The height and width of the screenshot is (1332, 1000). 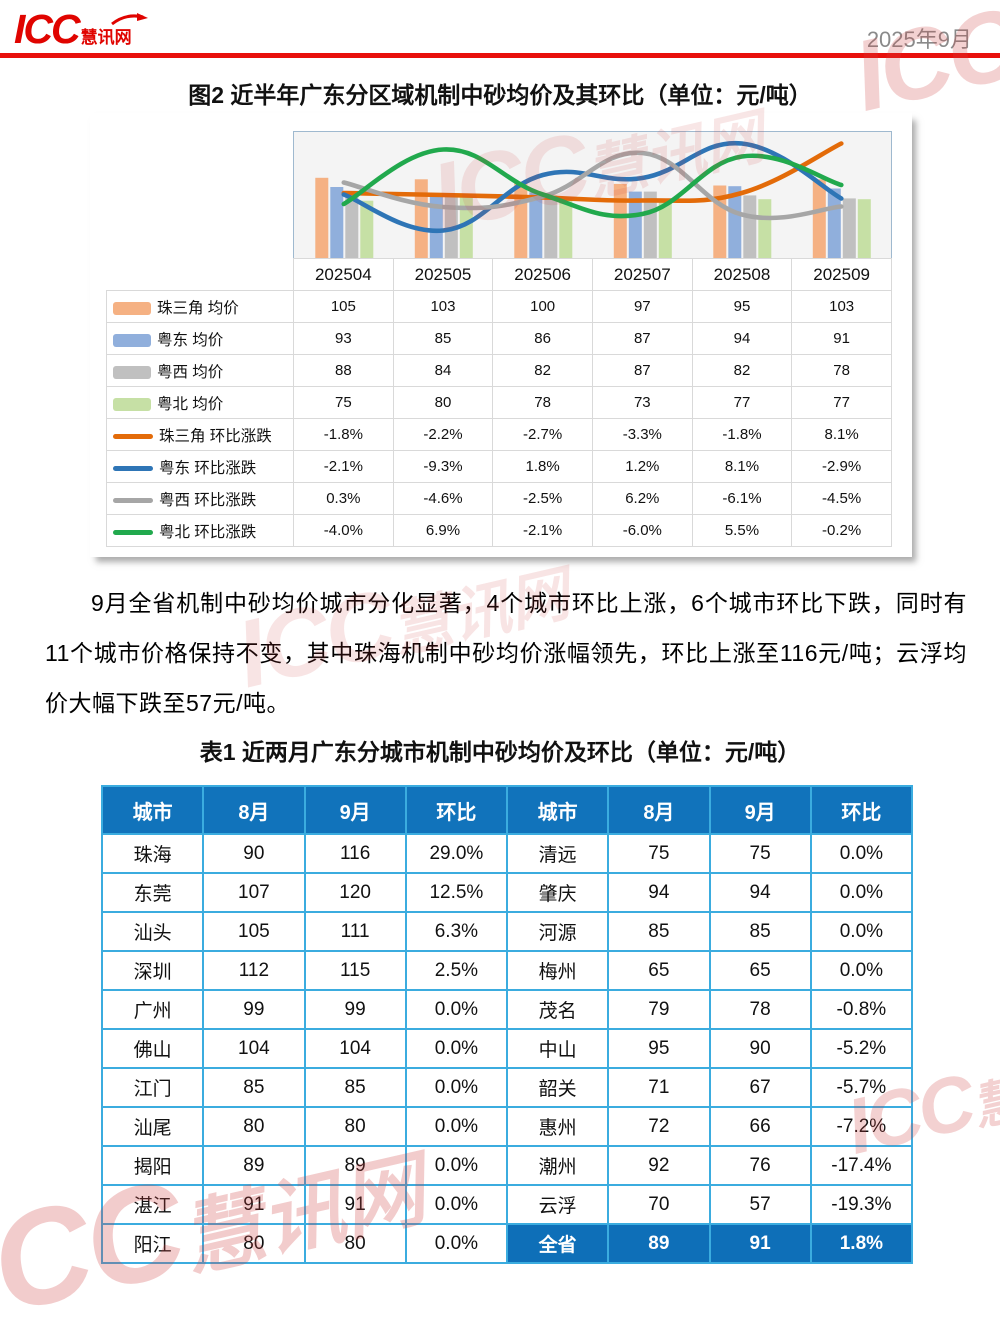 What do you see at coordinates (542, 274) in the screenshot?
I see `month-cell: 202506` at bounding box center [542, 274].